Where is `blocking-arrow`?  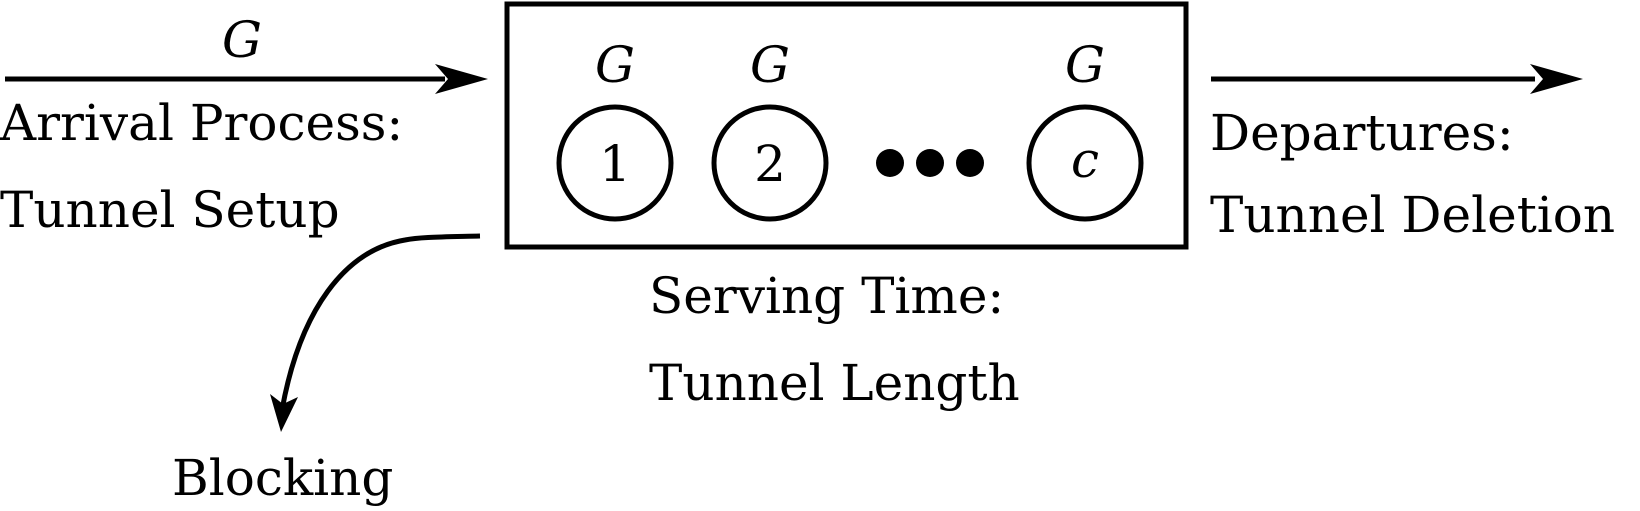
blocking-arrow is located at coordinates (375, 332).